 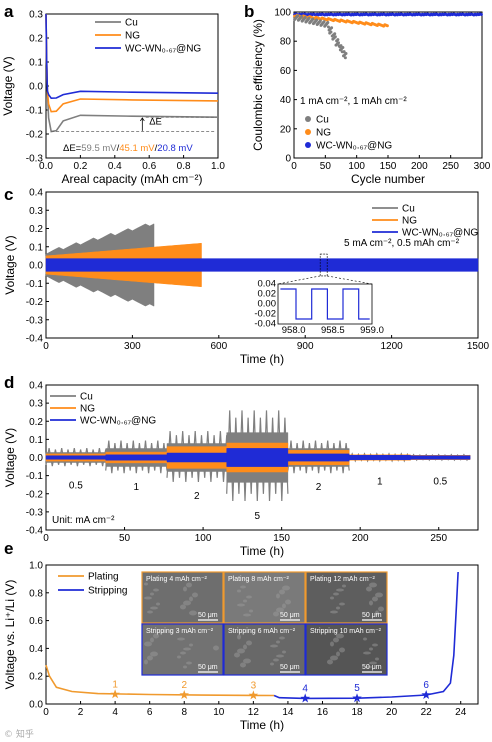 What do you see at coordinates (286, 100) in the screenshot?
I see `panel-b-ytick-label: 40` at bounding box center [286, 100].